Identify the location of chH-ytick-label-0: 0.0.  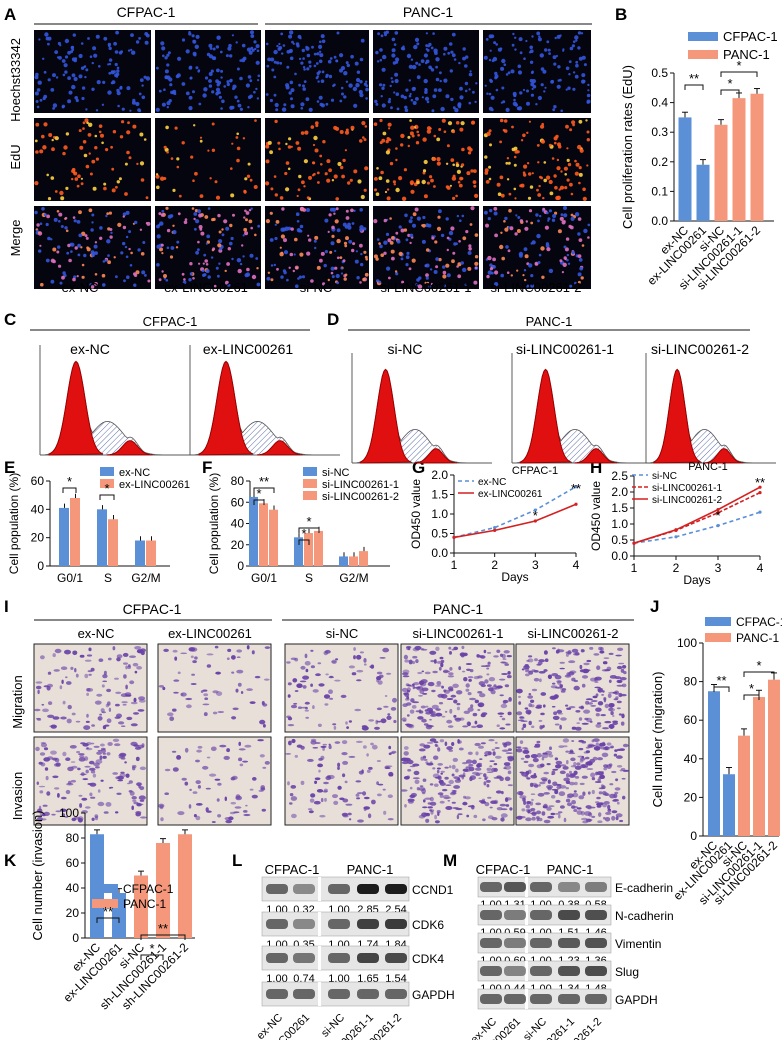
(619, 556).